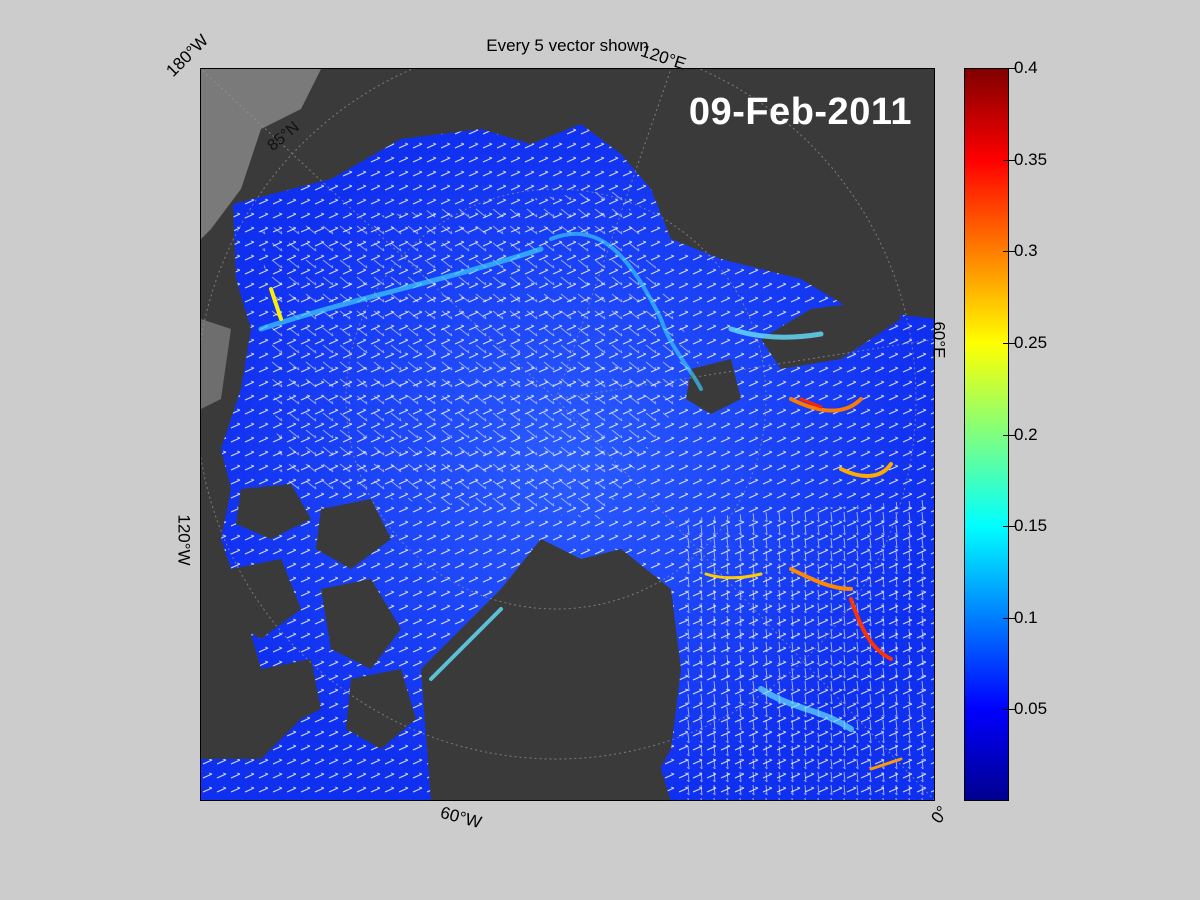 The height and width of the screenshot is (900, 1200). What do you see at coordinates (556, 674) in the screenshot?
I see `greenland-landmass` at bounding box center [556, 674].